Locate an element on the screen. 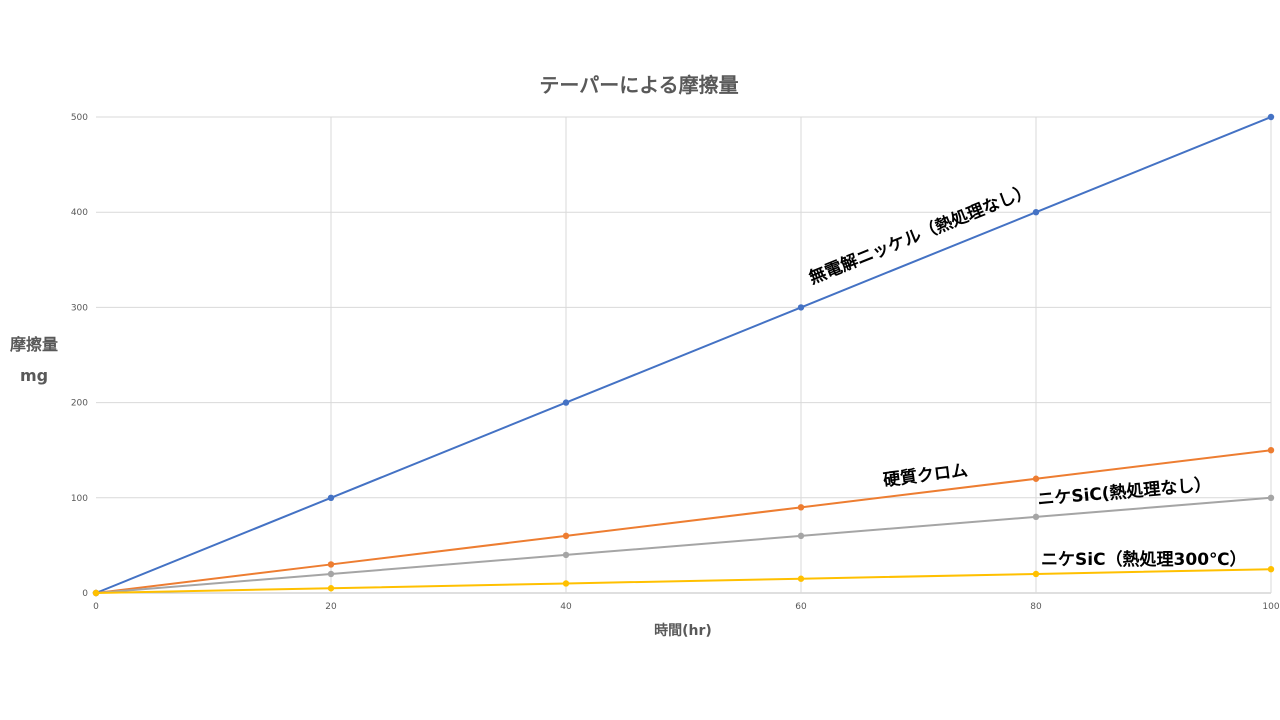  y-tick-label: 0 is located at coordinates (85, 594).